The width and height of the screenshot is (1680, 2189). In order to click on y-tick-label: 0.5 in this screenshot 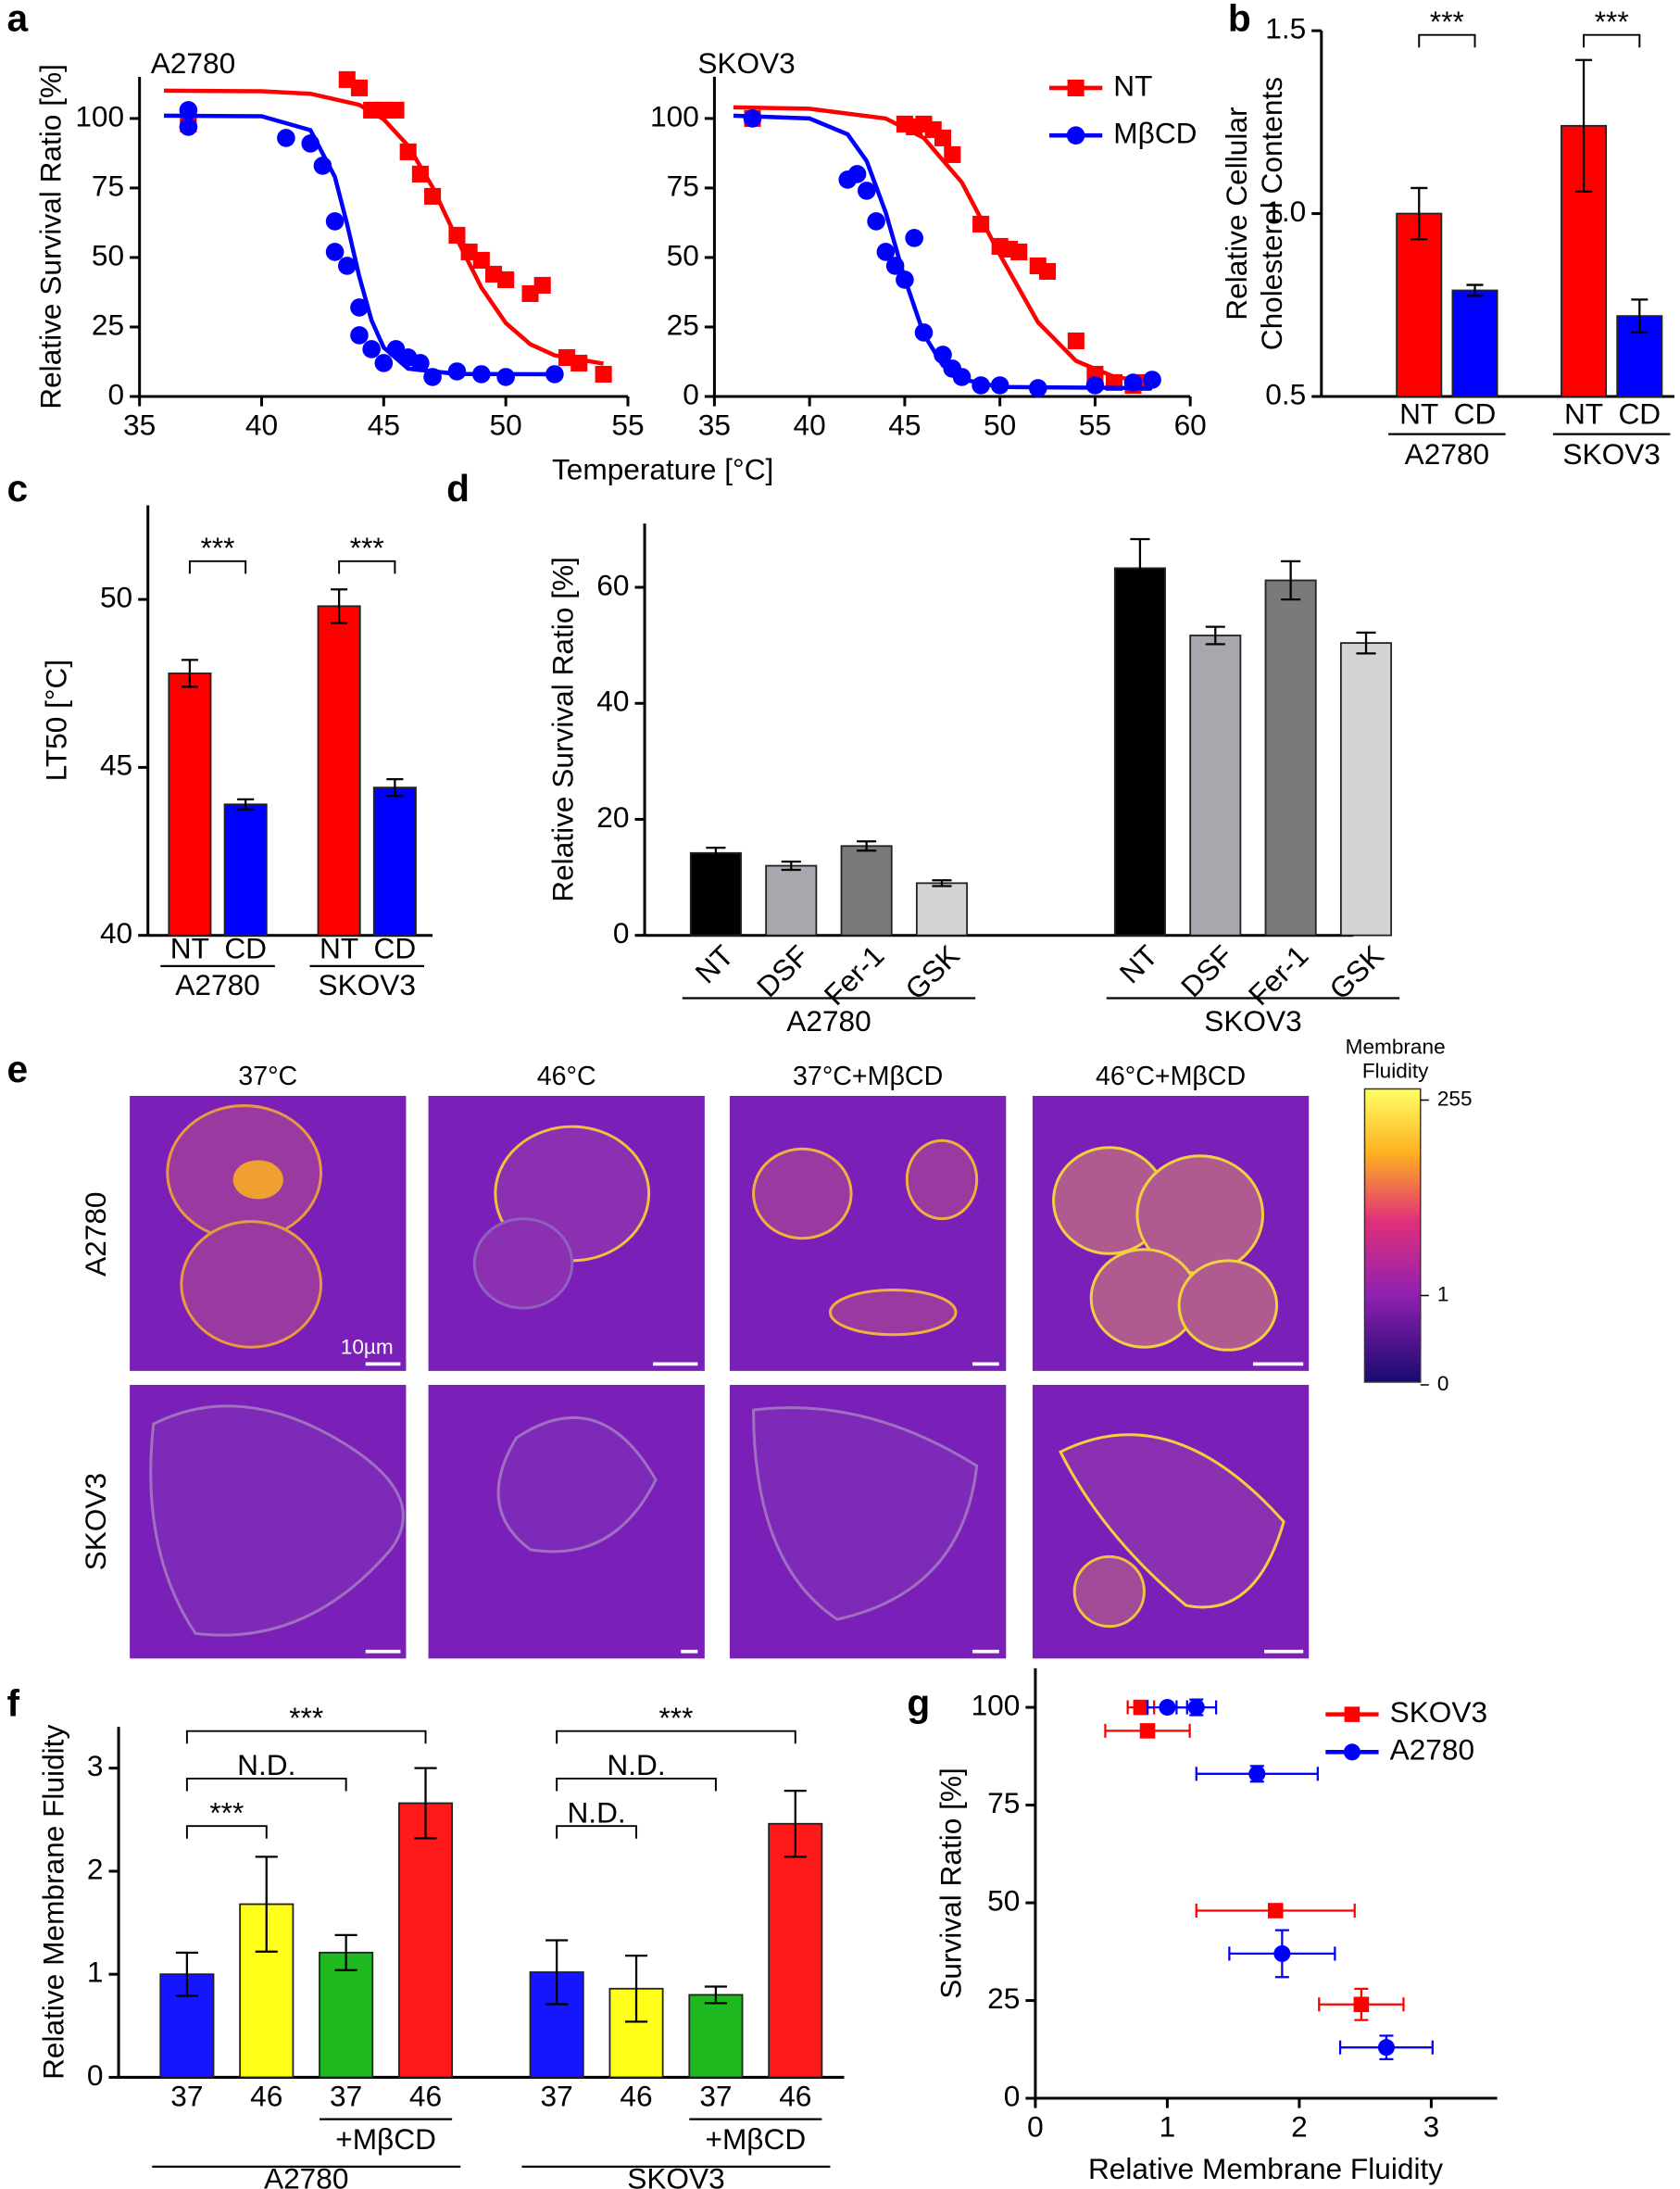, I will do `click(1285, 393)`.